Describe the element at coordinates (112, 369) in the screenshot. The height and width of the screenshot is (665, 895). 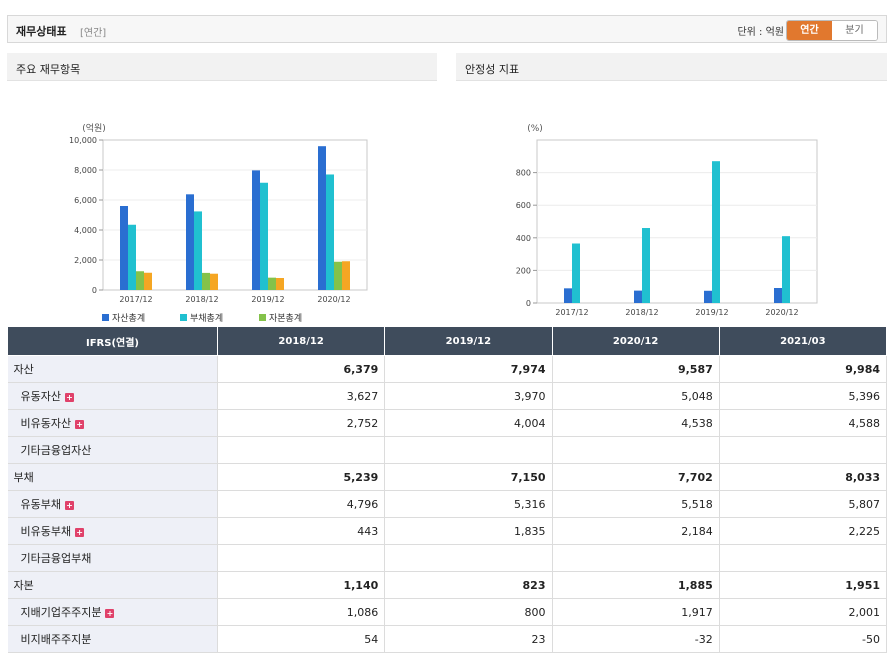
I see `row-label: 자산` at that location.